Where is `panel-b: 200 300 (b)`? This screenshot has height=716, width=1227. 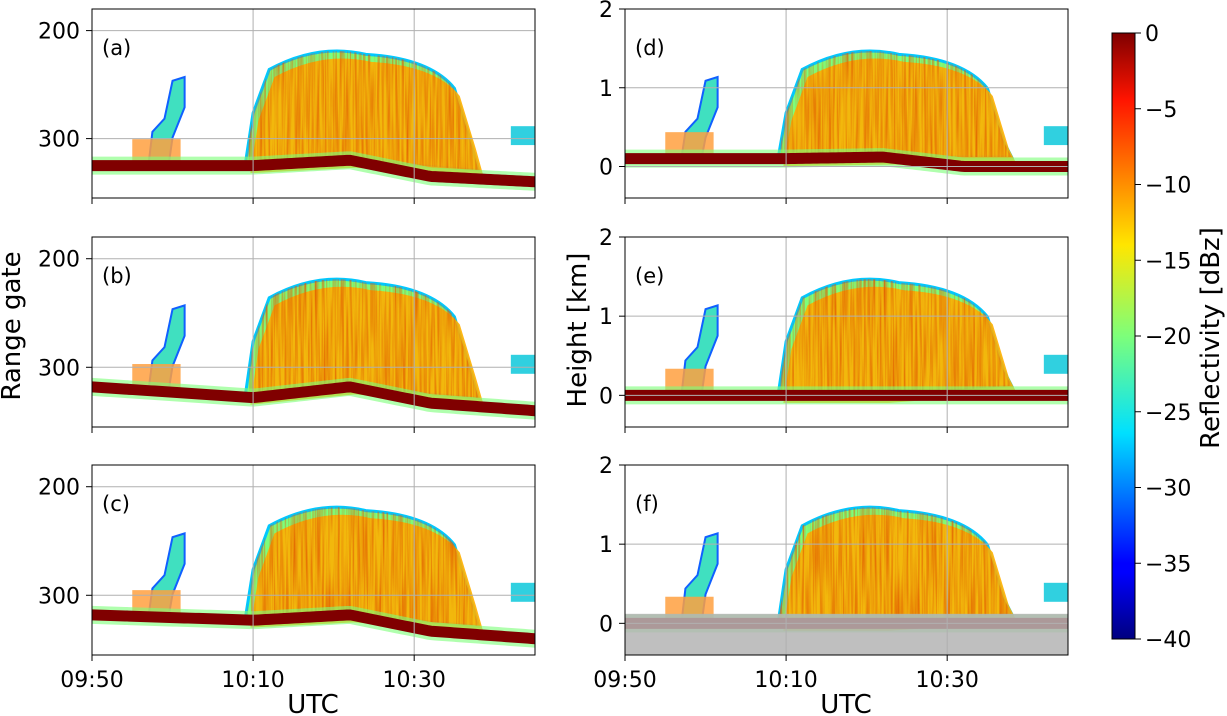
panel-b: 200 300 (b) is located at coordinates (287, 334).